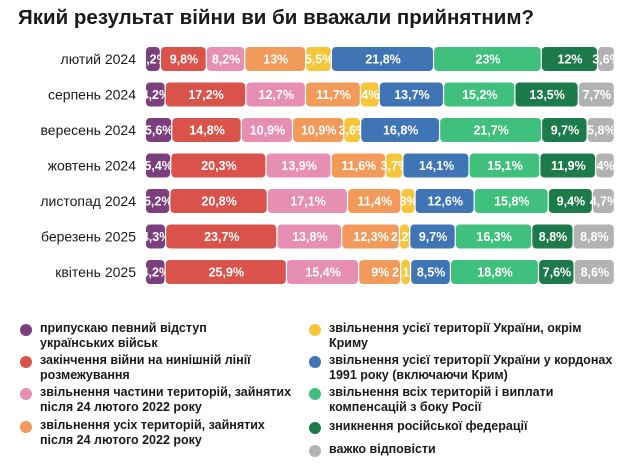 The image size is (636, 471). I want to click on bar-value-label: 9,7%, so click(433, 237).